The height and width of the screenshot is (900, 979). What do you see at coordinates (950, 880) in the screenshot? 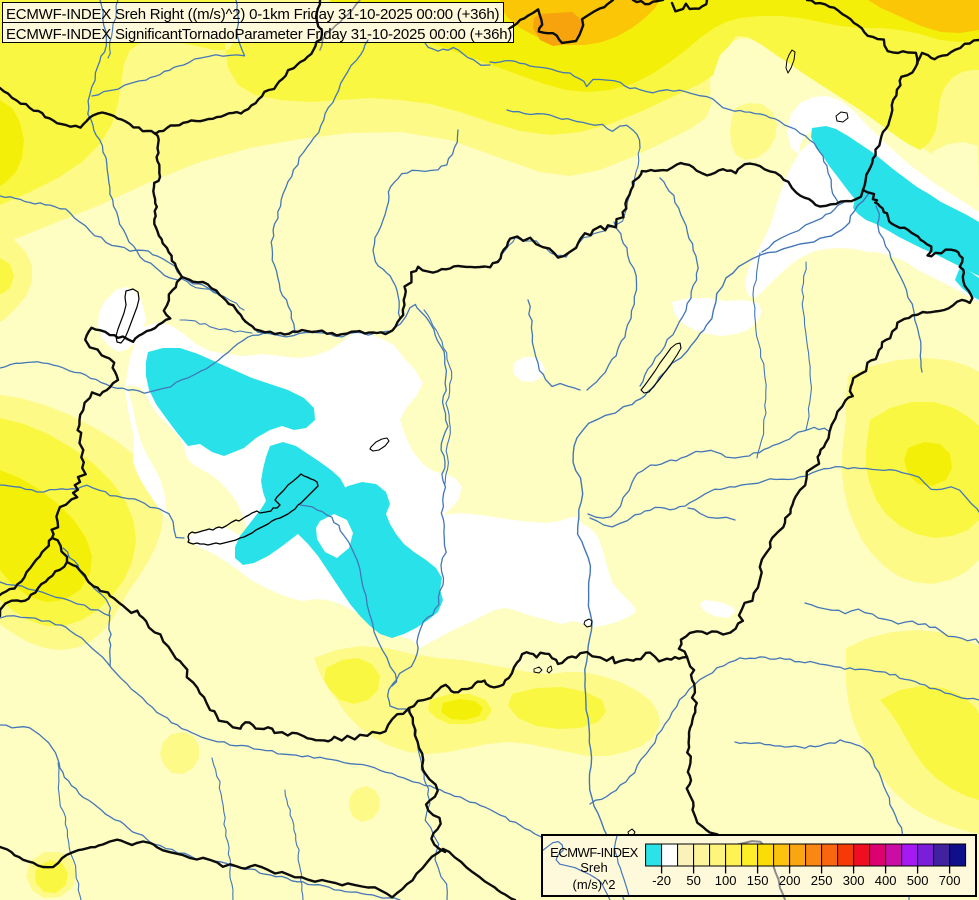
I see `svg-text: 700` at bounding box center [950, 880].